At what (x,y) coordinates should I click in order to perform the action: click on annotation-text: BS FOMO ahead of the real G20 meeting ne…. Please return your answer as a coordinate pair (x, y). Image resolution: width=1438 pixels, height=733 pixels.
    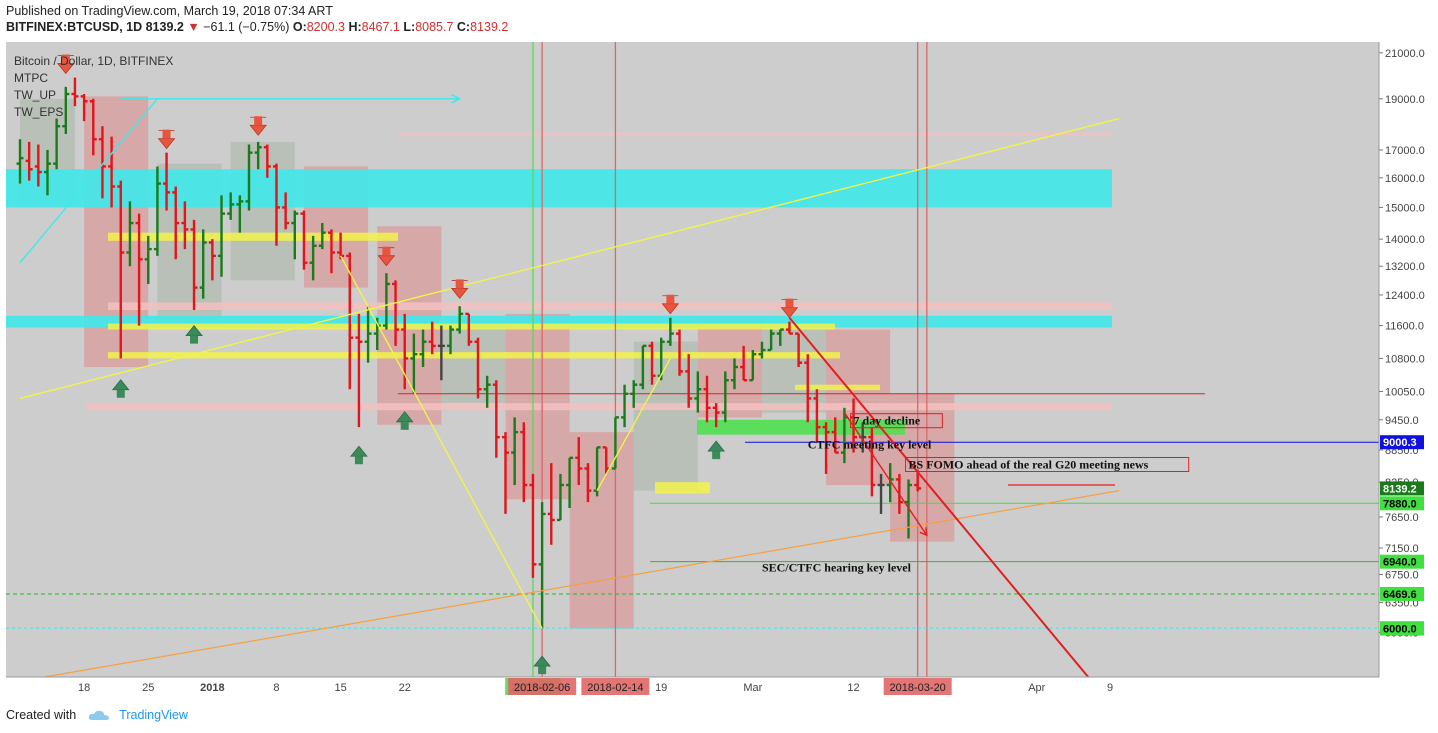
    Looking at the image, I should click on (1029, 464).